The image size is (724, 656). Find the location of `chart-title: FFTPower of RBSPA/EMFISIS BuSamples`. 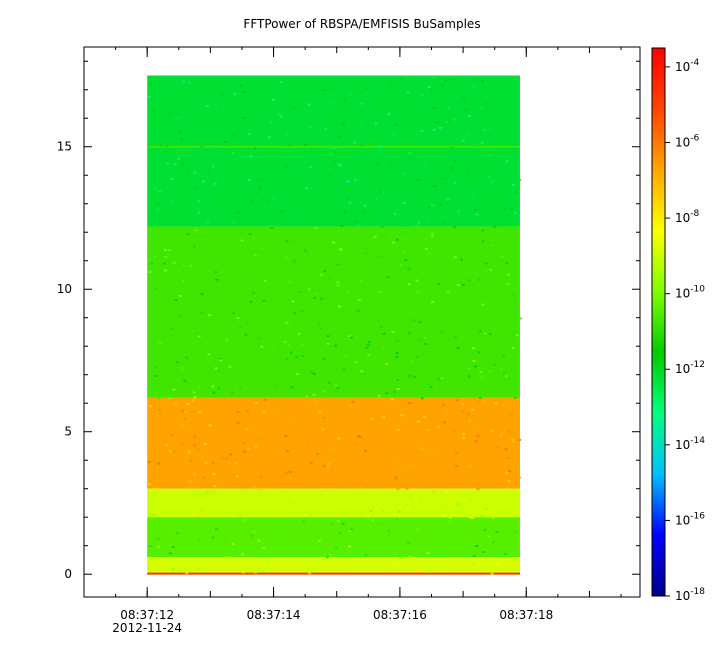

chart-title: FFTPower of RBSPA/EMFISIS BuSamples is located at coordinates (362, 24).